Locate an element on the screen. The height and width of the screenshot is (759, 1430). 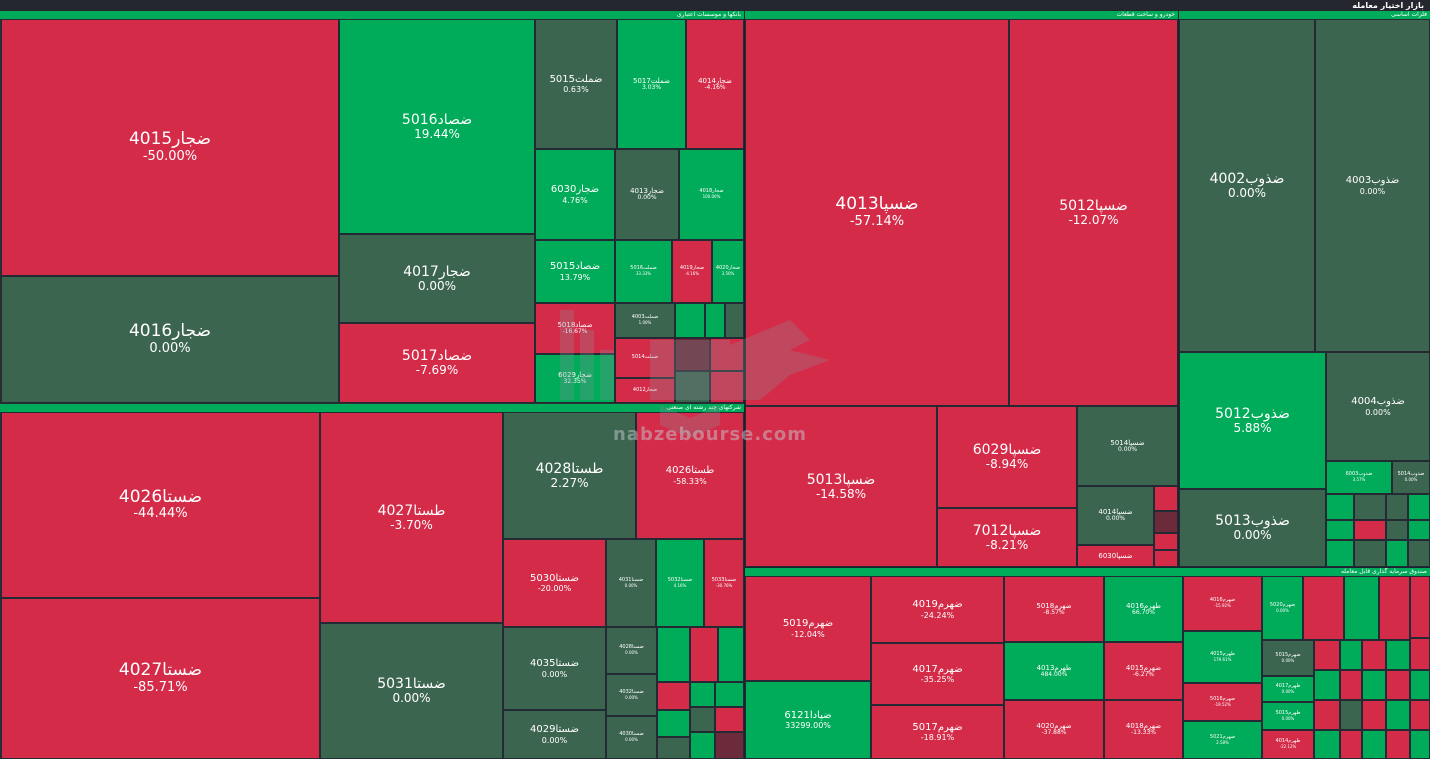
stock-tile: ضهرم4016 -15.92% is located at coordinates (1222, 603).